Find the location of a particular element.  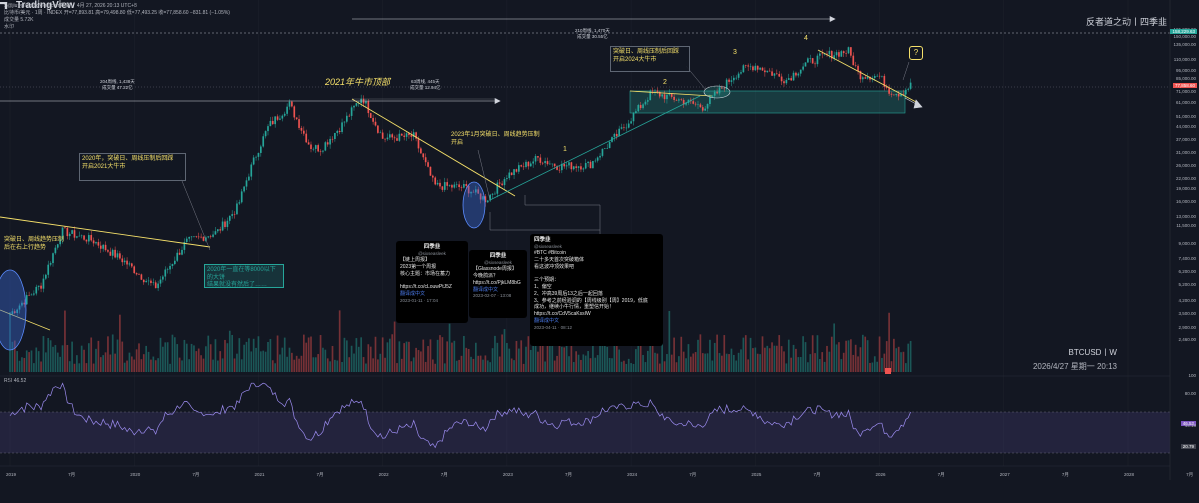

current-candle-marker is located at coordinates (888, 371).